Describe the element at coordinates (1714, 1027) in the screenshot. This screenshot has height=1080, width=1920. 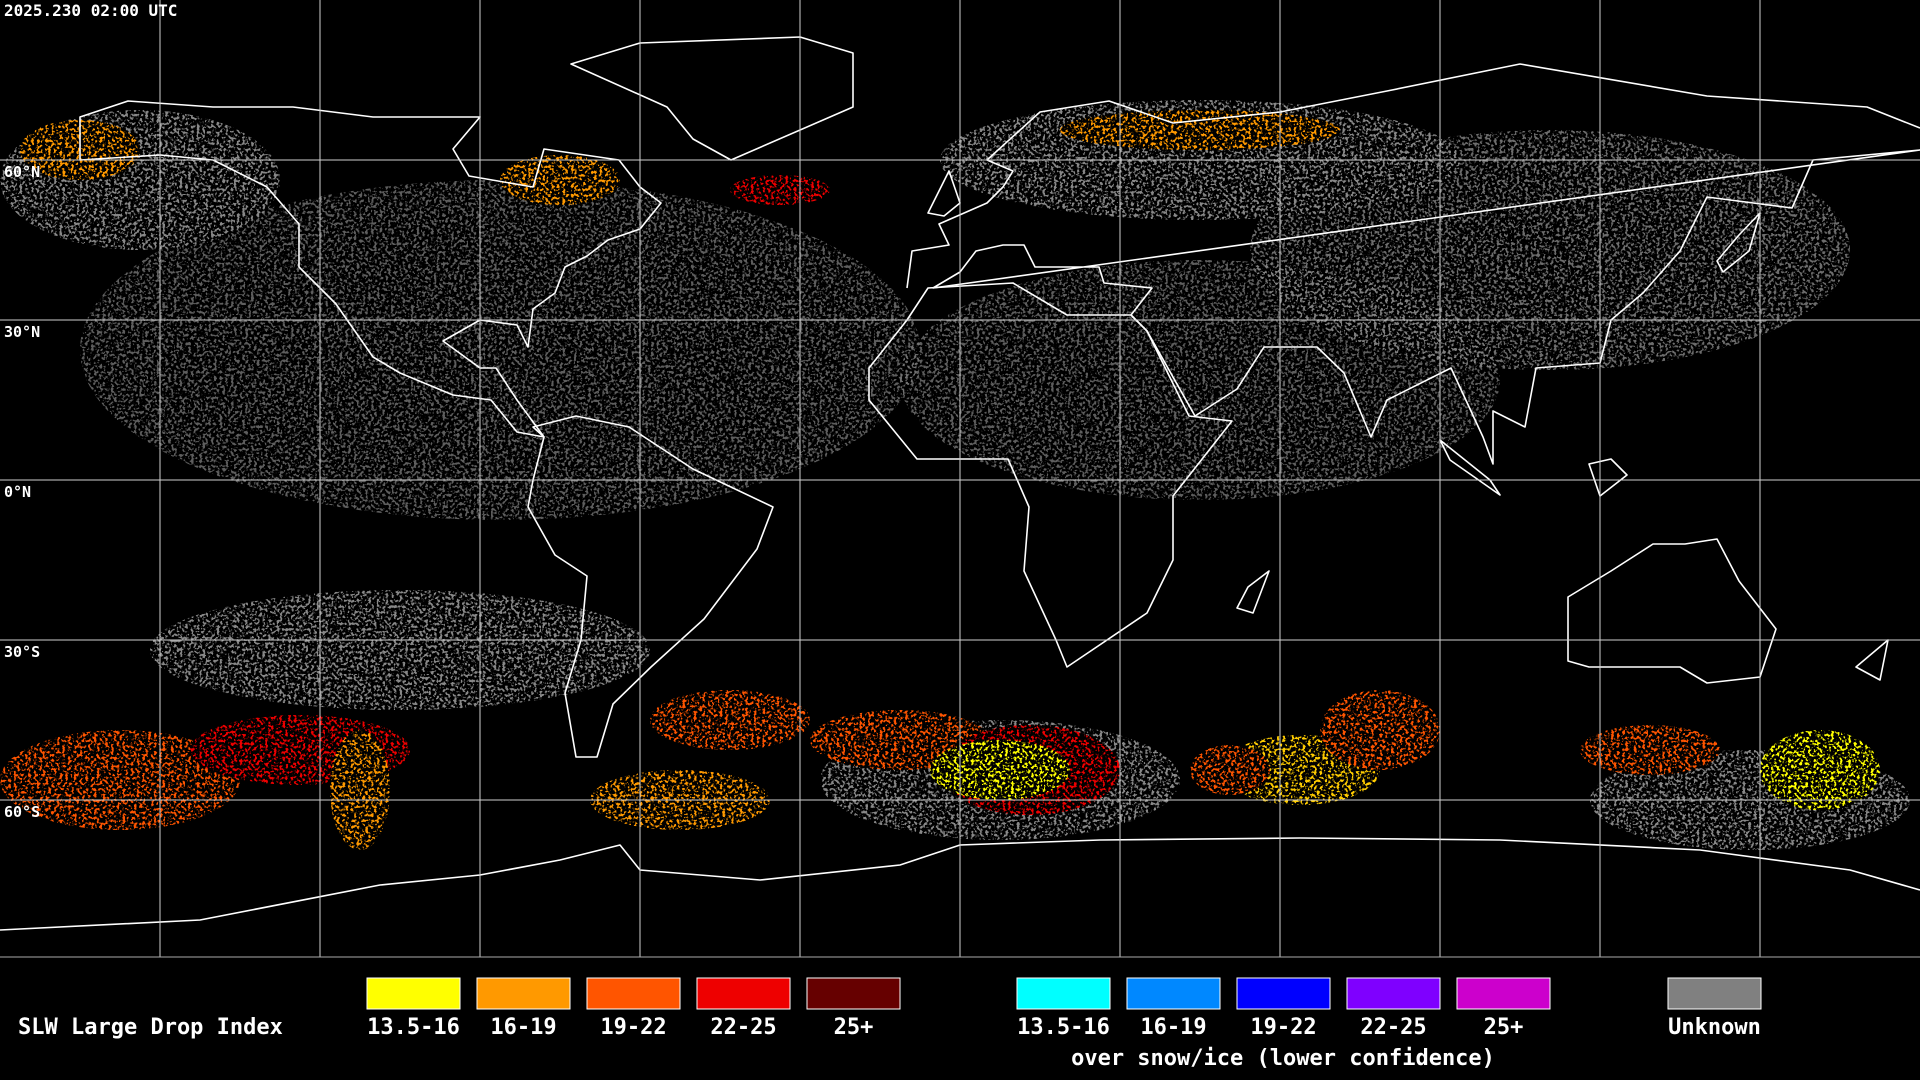
I see `legend-label: Unknown` at that location.